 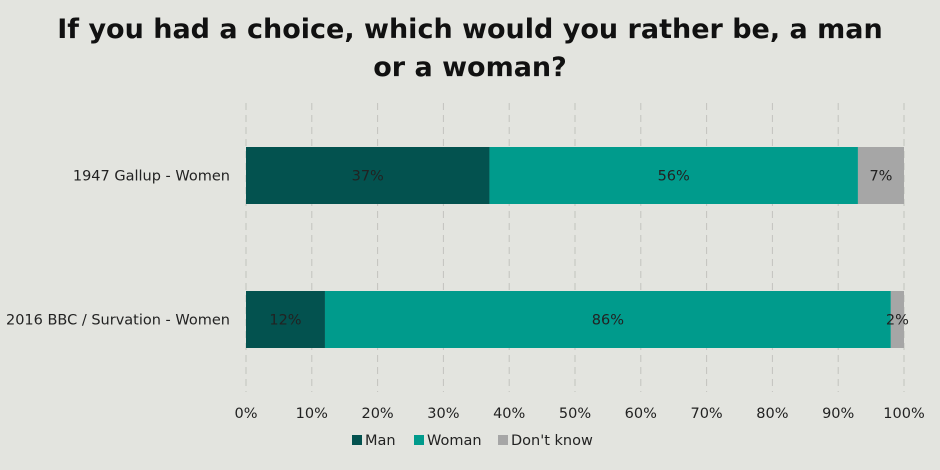 I want to click on x-tick-label: 0%, so click(x=245, y=414).